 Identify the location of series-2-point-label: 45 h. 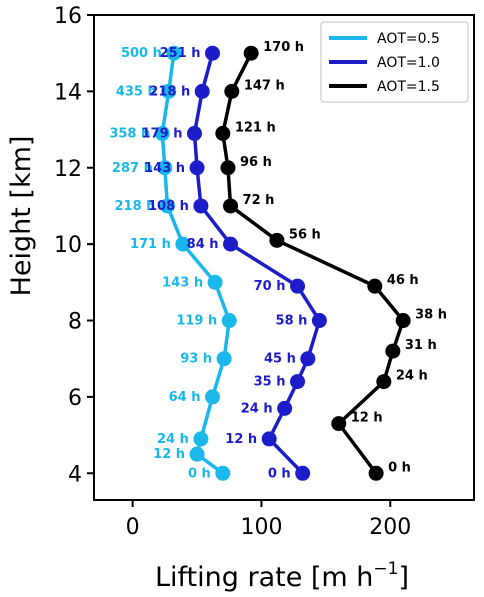
(280, 359).